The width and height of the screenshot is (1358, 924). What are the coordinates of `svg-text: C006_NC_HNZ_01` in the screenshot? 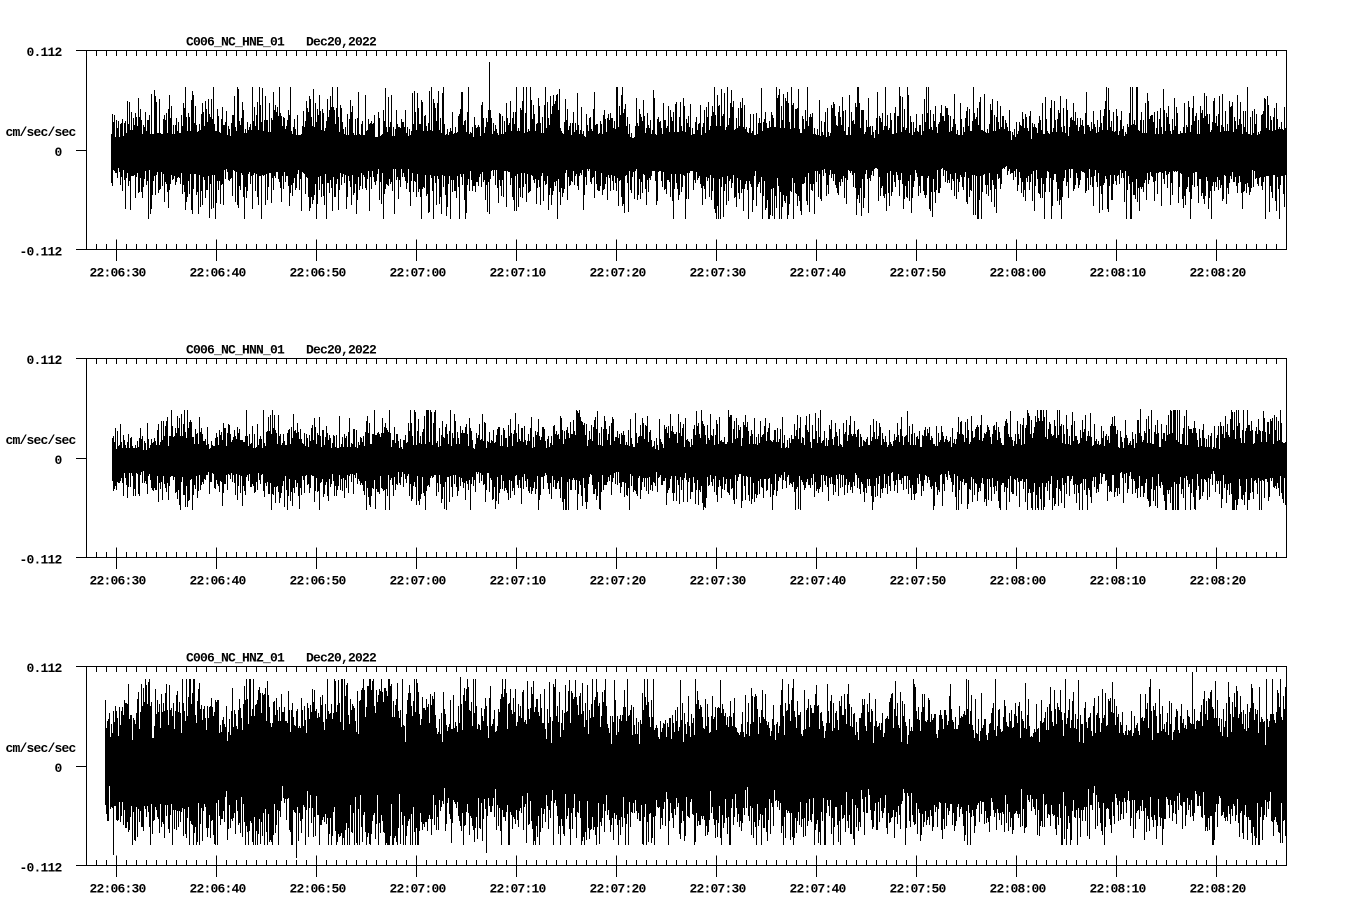 It's located at (235, 657).